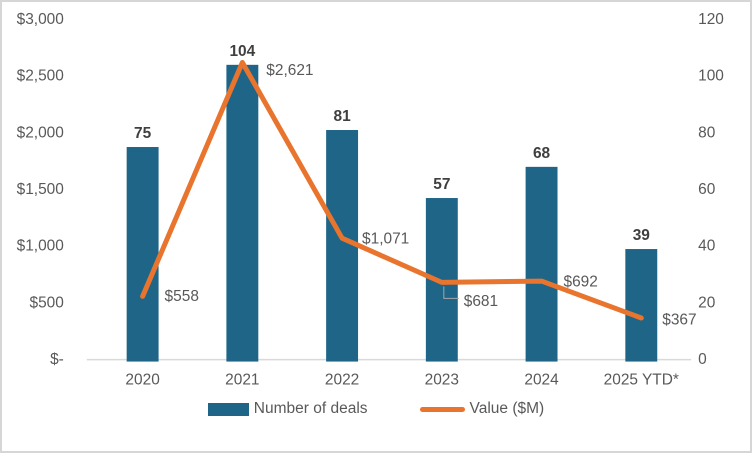 The image size is (752, 453). What do you see at coordinates (242, 380) in the screenshot?
I see `x-axis-label-2021: 2021` at bounding box center [242, 380].